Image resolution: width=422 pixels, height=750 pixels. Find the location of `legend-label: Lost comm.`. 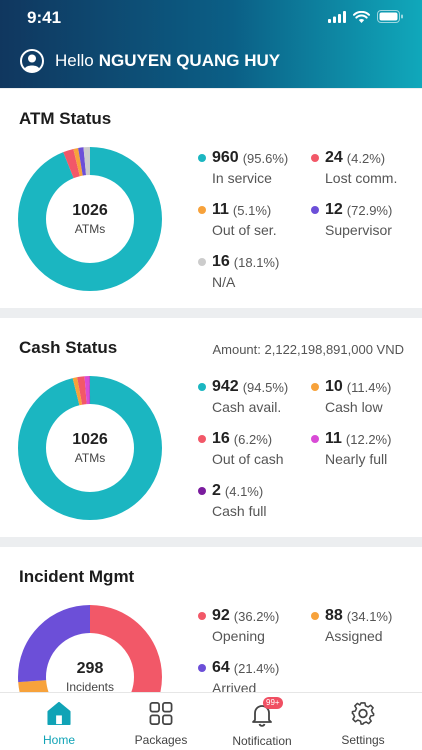

legend-label: Lost comm. is located at coordinates (361, 178).